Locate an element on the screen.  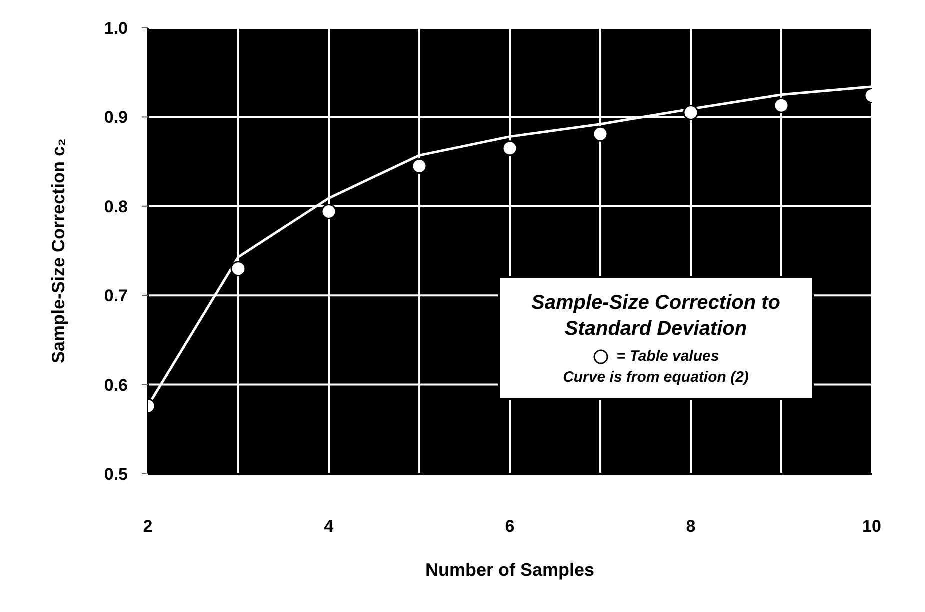
y-tick-label: 0.5 is located at coordinates (116, 474).